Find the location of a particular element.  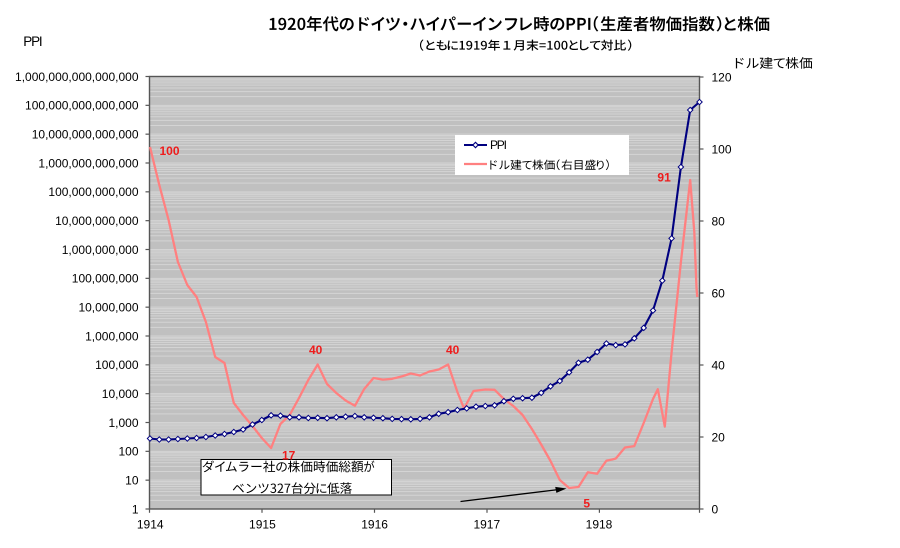

svg-text: 120 is located at coordinates (722, 77).